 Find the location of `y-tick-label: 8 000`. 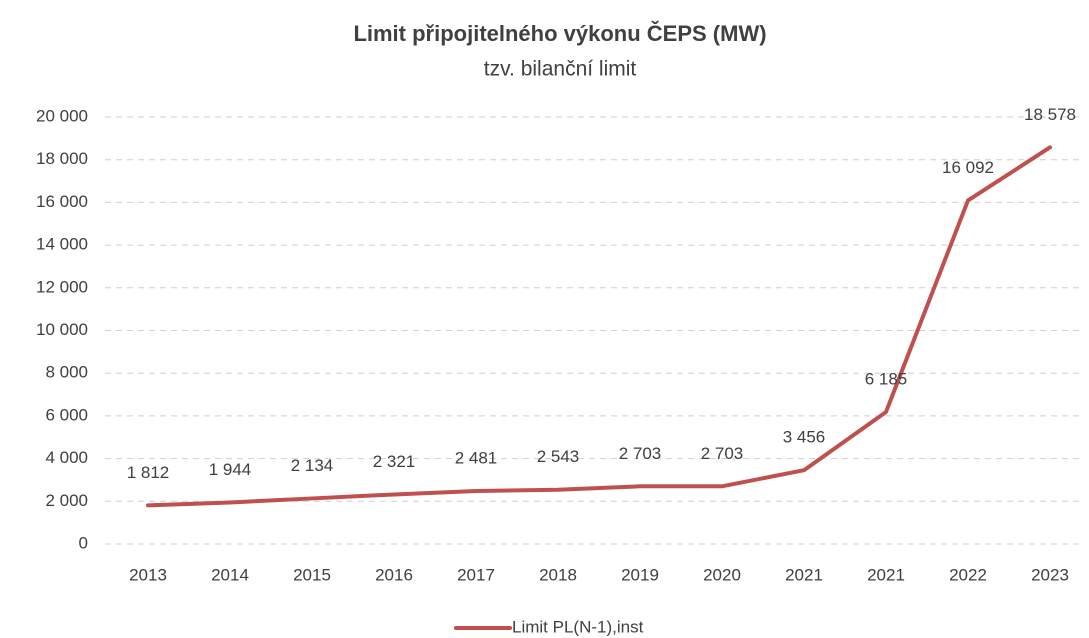

y-tick-label: 8 000 is located at coordinates (66, 372).